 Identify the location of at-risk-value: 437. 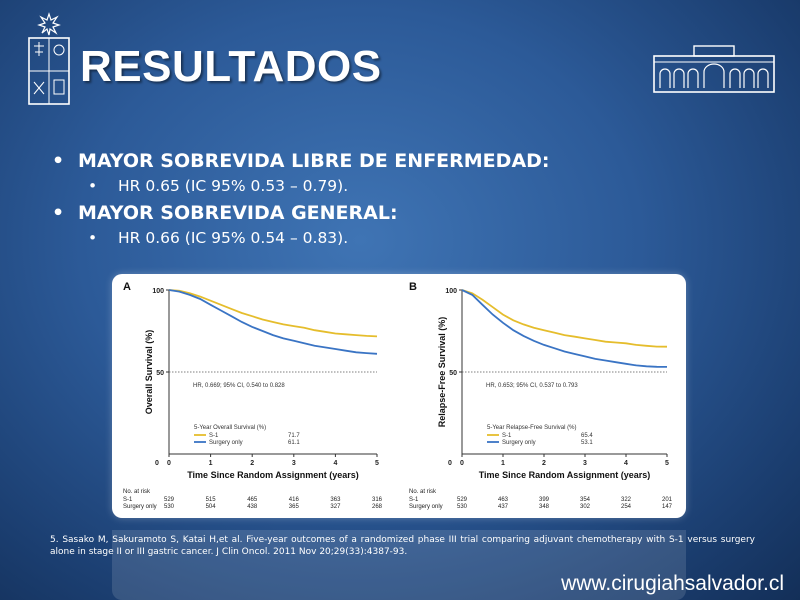
(503, 507).